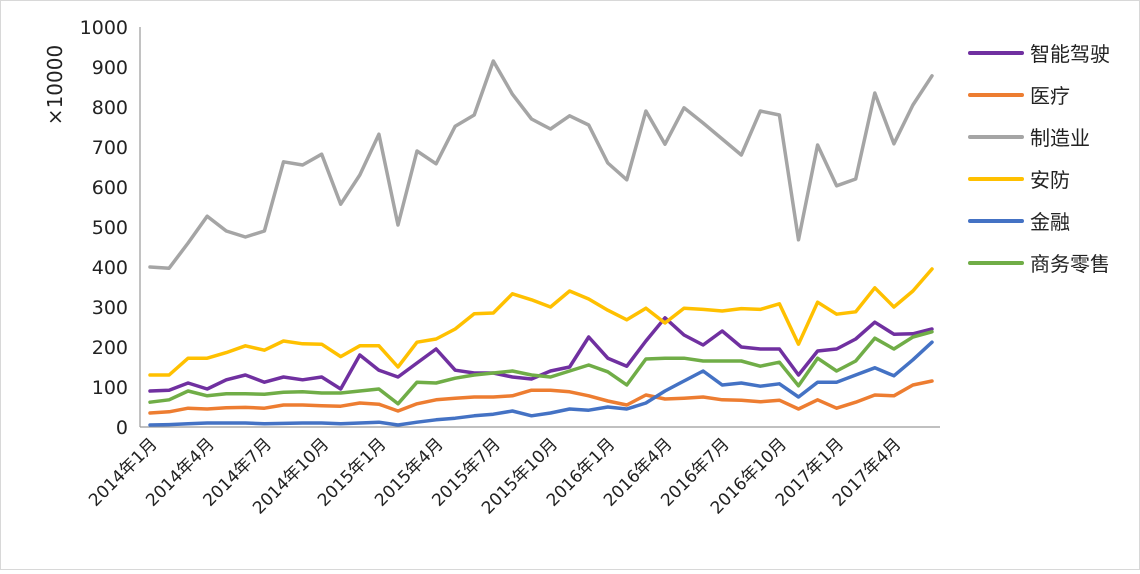 This screenshot has height=574, width=1140. What do you see at coordinates (110, 348) in the screenshot?
I see `y-tick-label: 200` at bounding box center [110, 348].